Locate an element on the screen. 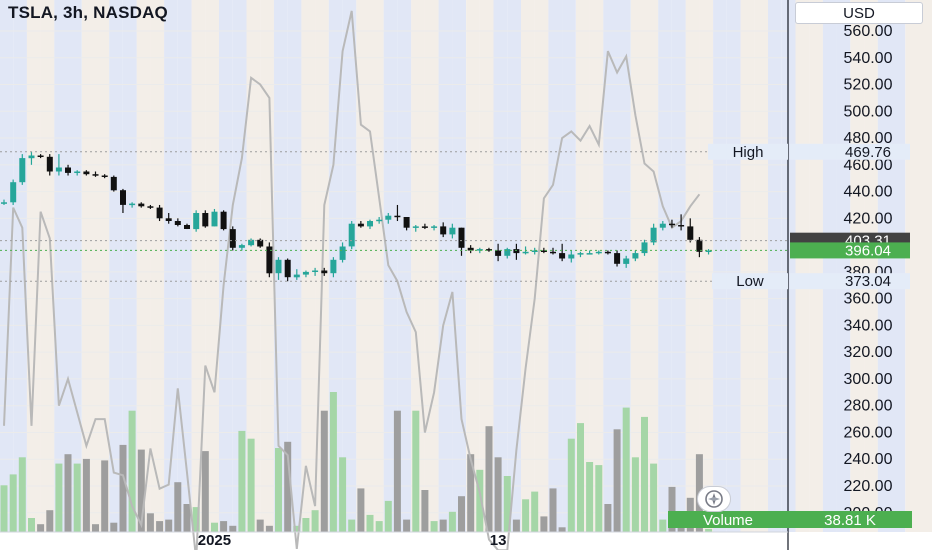  symbol-title: TSLA, 3h, NASDAQ is located at coordinates (88, 12).